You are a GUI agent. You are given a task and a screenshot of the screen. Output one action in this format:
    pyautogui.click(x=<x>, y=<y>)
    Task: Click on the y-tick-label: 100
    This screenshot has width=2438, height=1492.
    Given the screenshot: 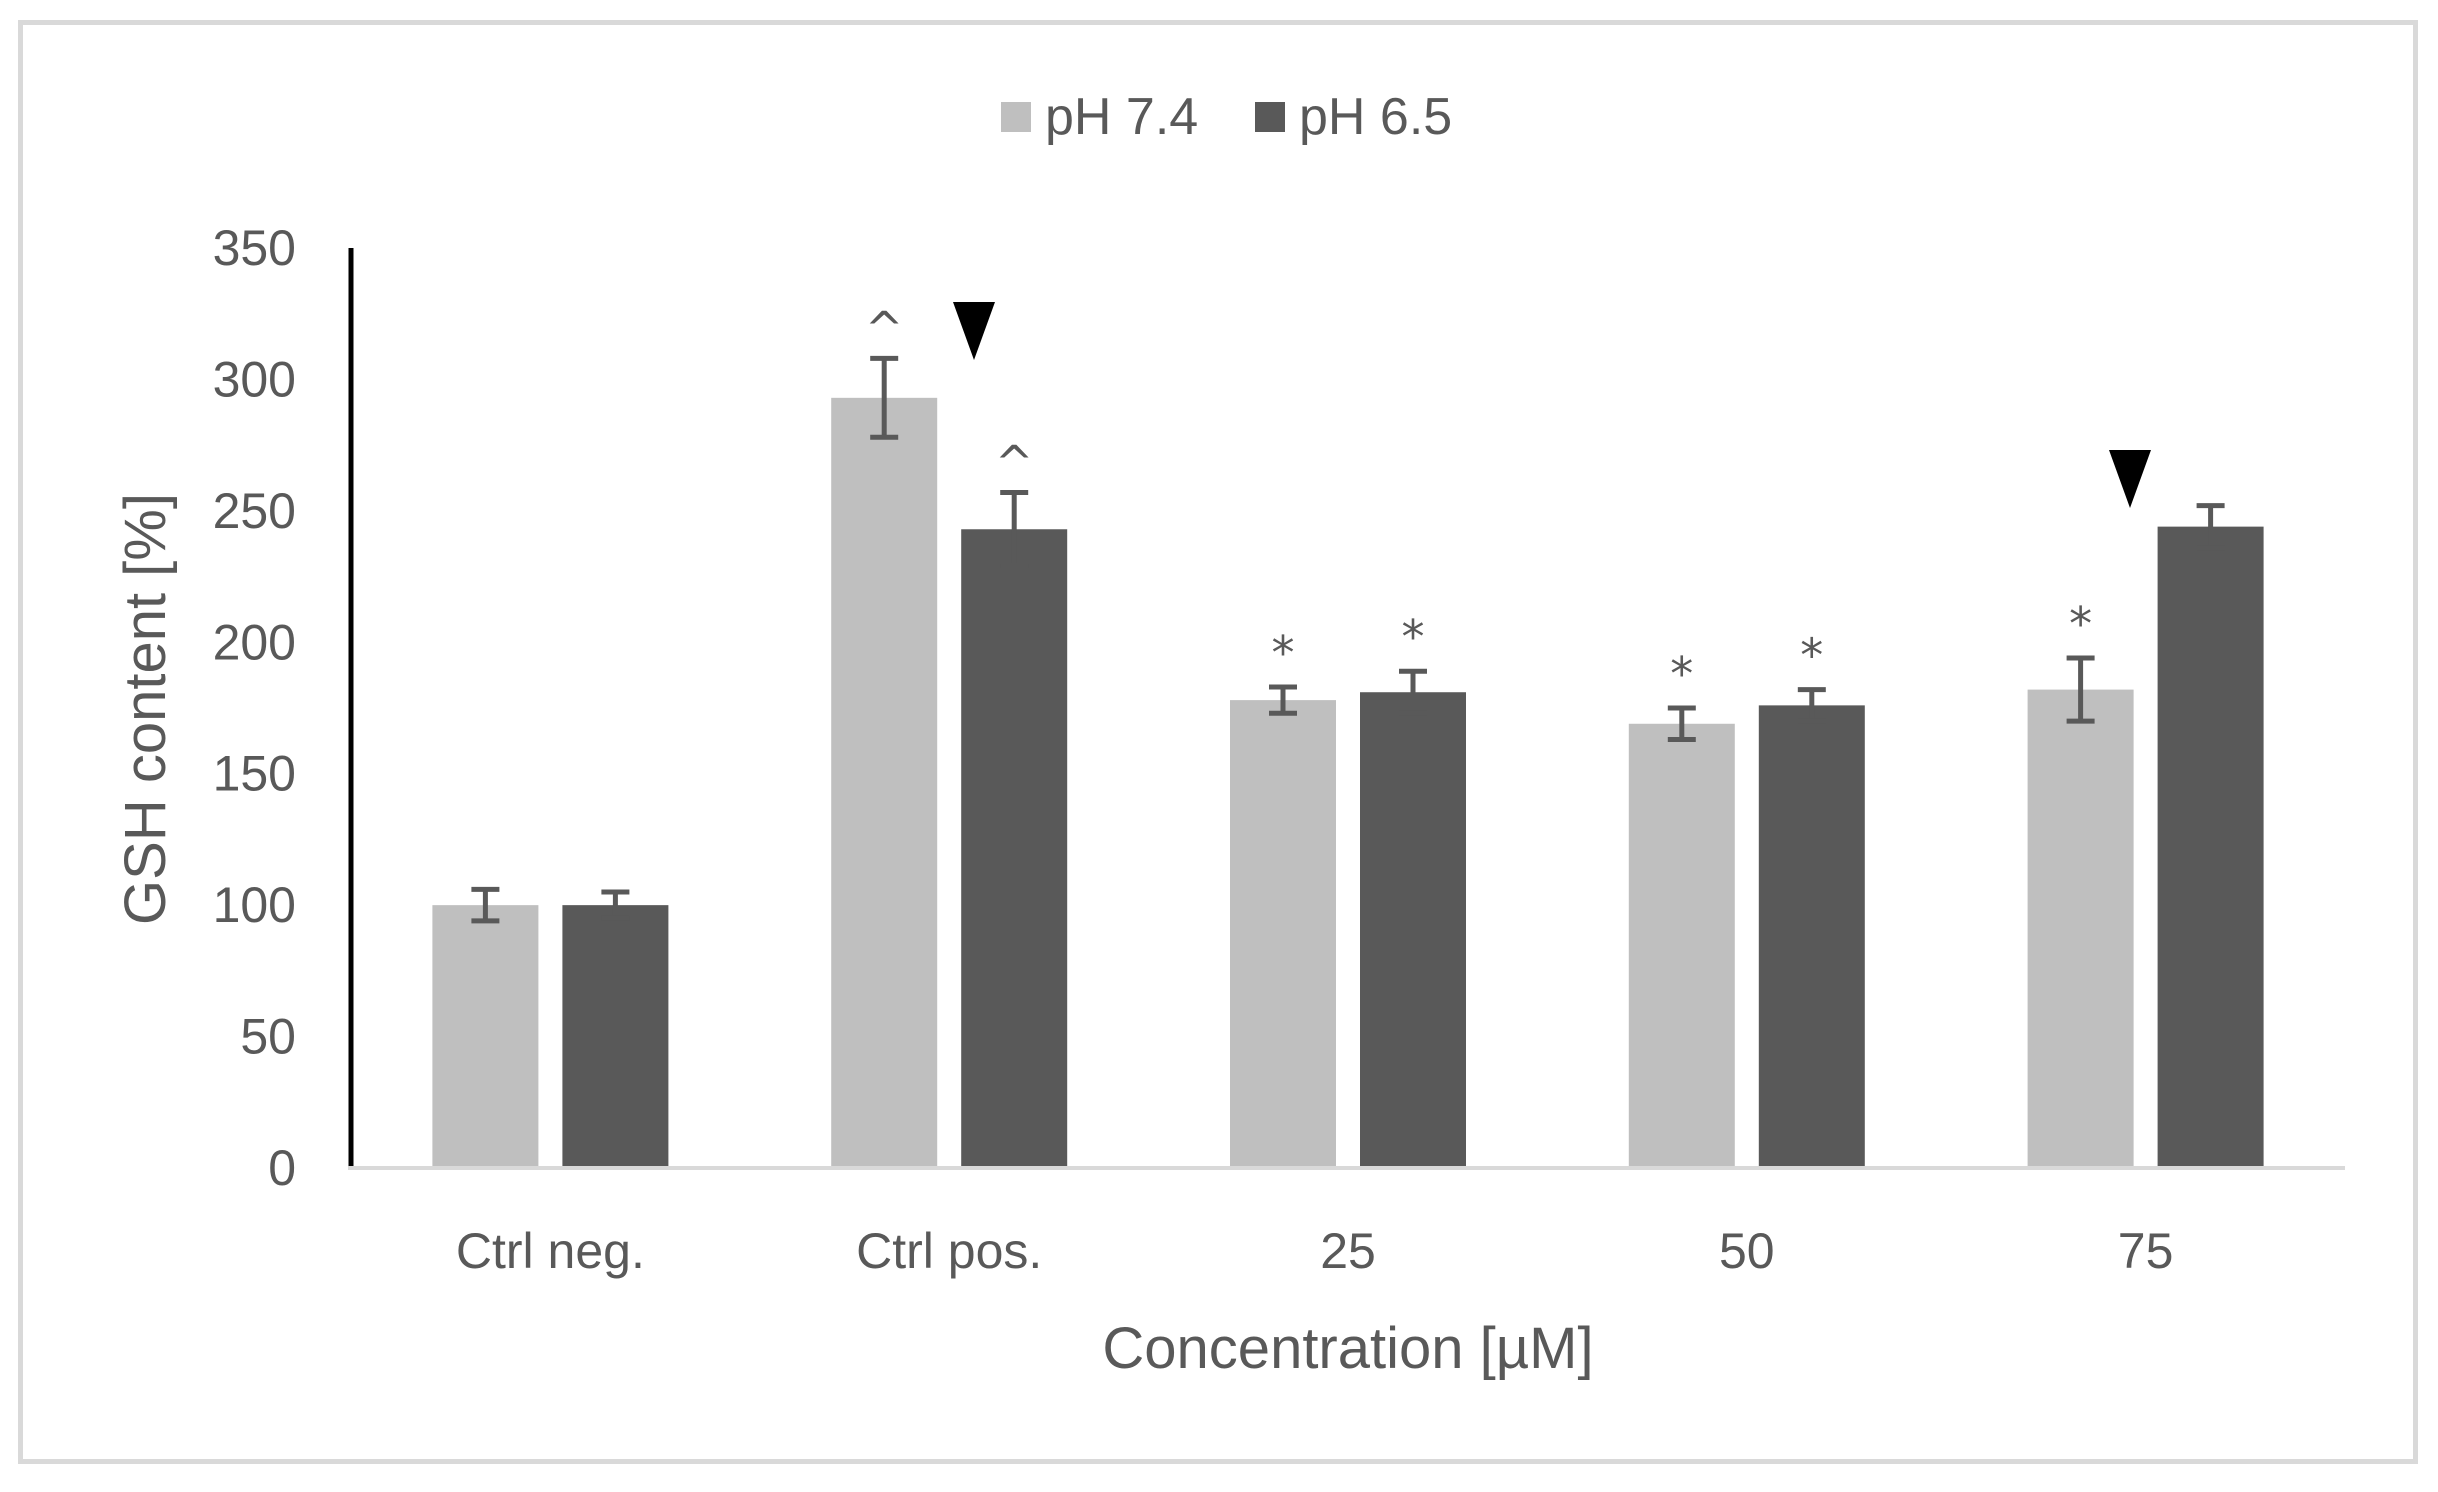 What is the action you would take?
    pyautogui.click(x=254, y=905)
    